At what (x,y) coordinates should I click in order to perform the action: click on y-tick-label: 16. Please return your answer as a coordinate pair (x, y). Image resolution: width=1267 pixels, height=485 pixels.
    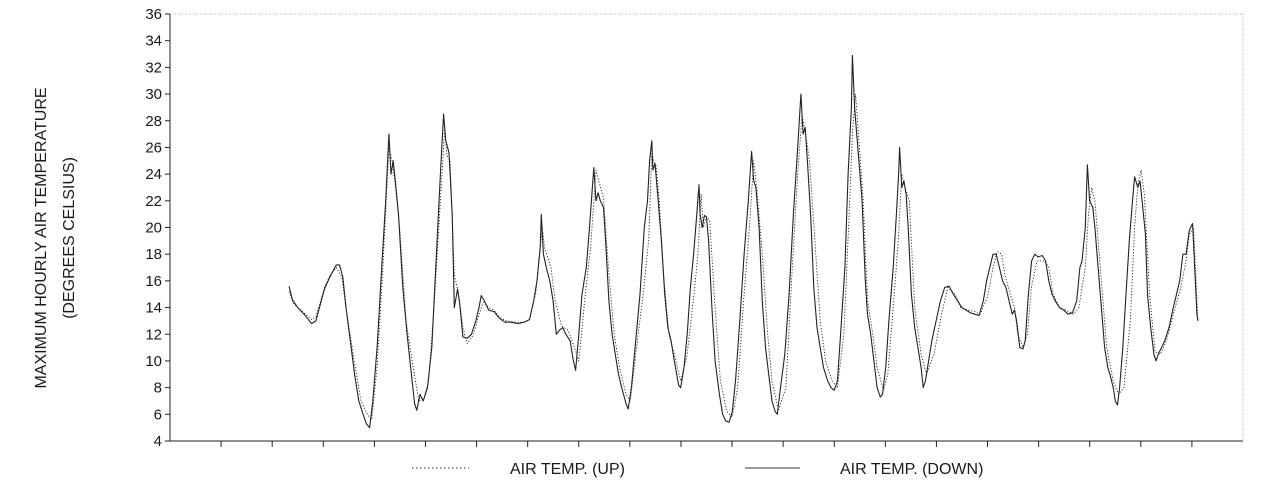
    Looking at the image, I should click on (153, 281).